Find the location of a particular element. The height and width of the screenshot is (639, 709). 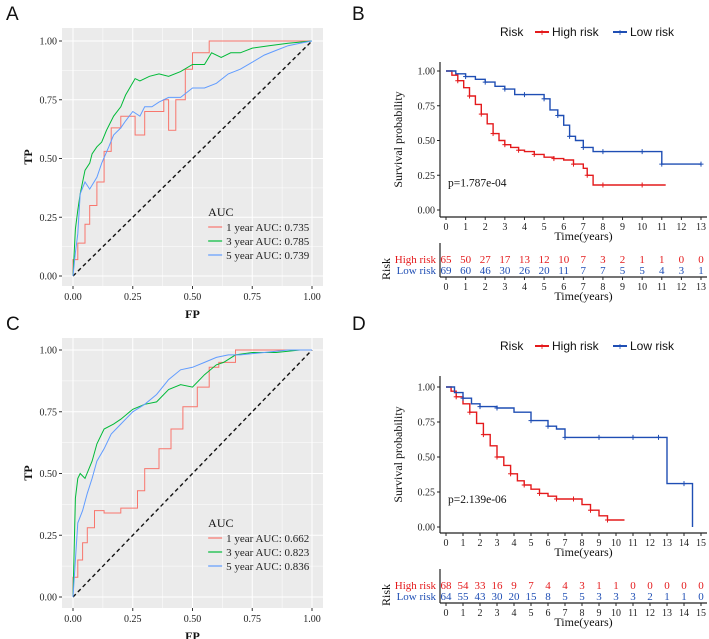

risk-legend-label-1: High risk is located at coordinates (576, 32).